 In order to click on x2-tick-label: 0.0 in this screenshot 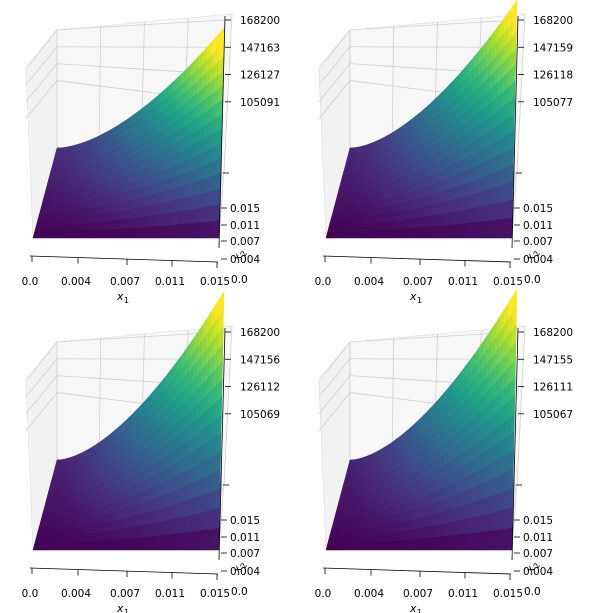, I will do `click(239, 592)`.